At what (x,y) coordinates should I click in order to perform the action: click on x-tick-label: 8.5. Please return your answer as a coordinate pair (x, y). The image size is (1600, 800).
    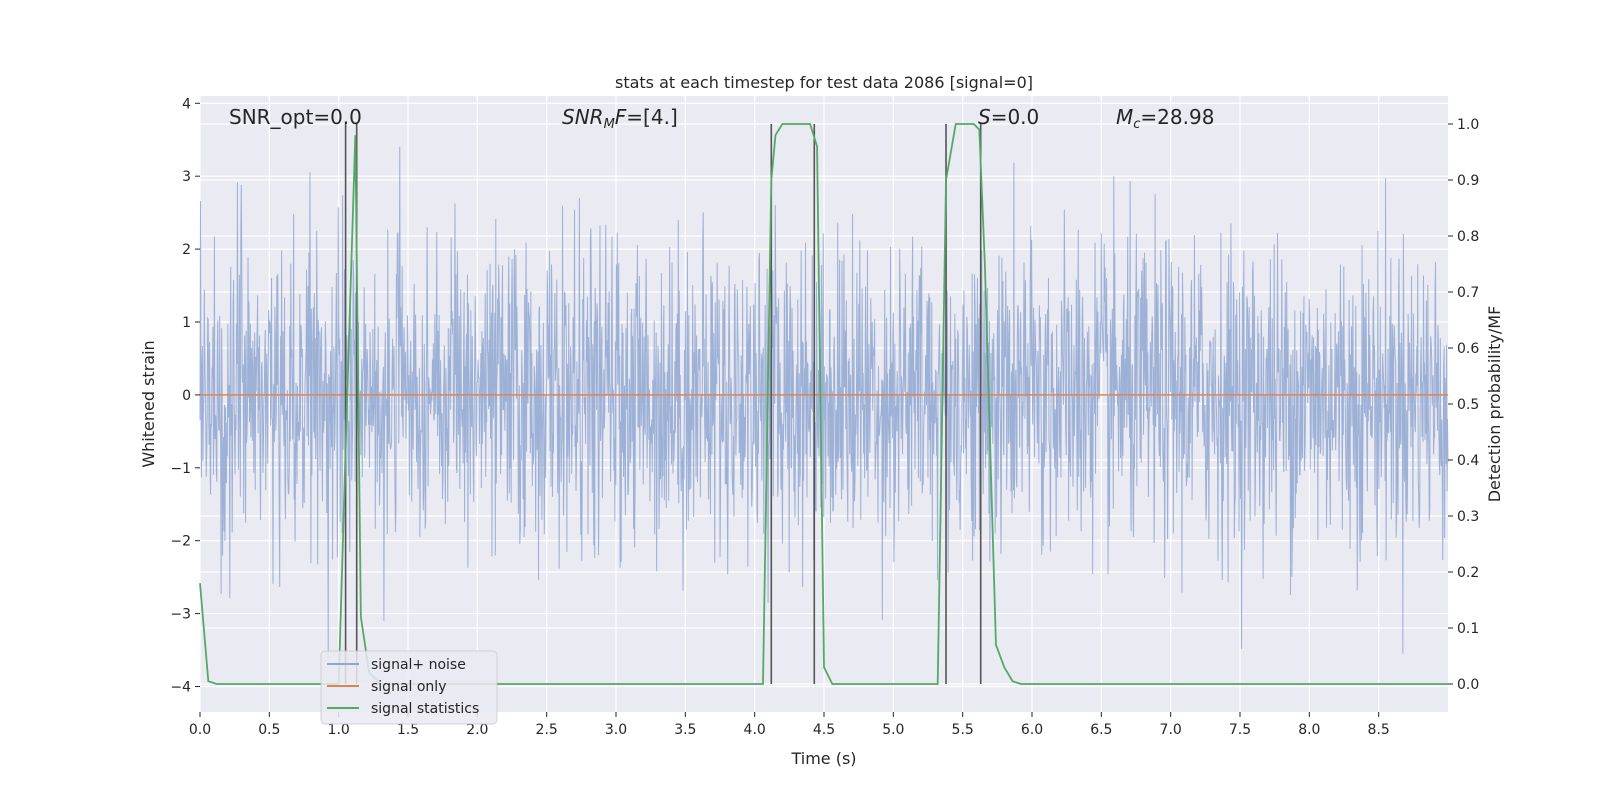
    Looking at the image, I should click on (1379, 730).